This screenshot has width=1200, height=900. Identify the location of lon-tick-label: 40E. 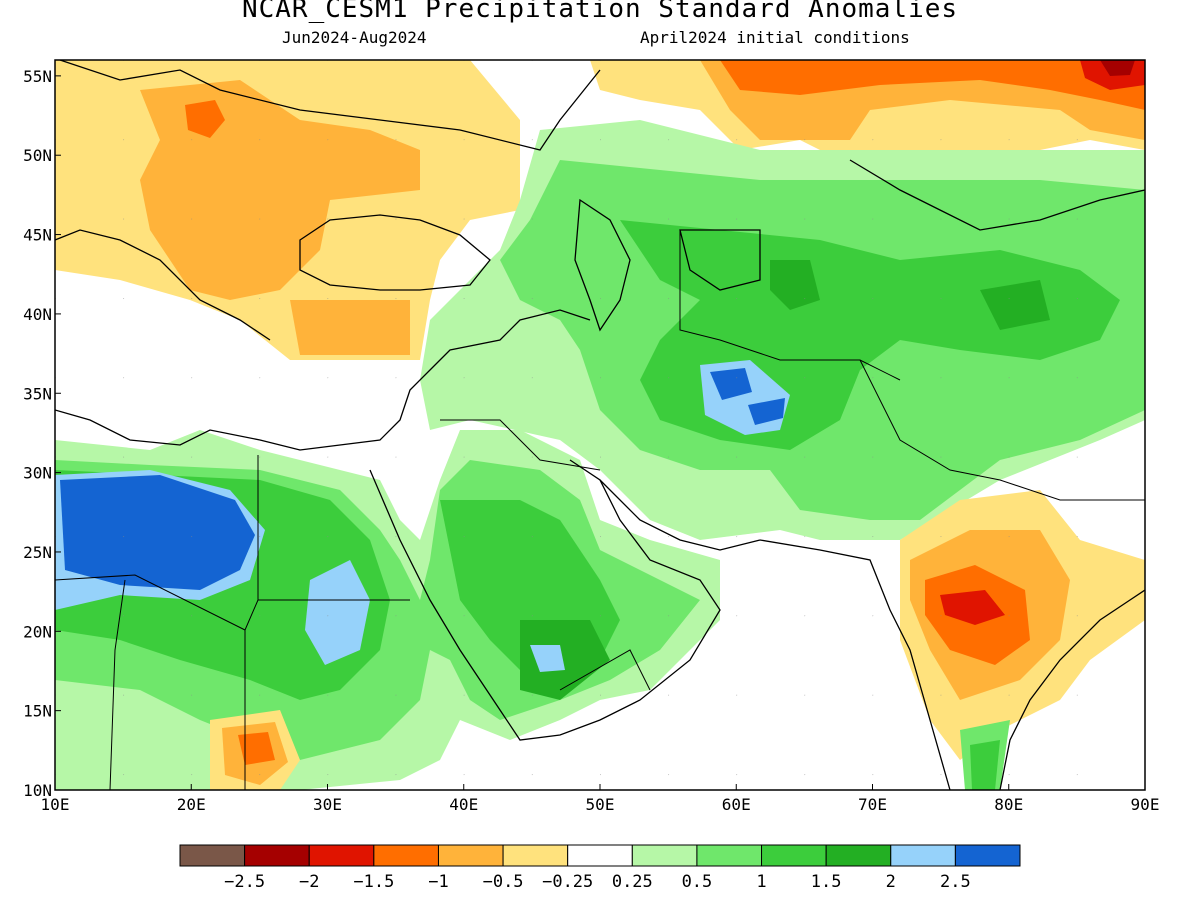
(463, 804).